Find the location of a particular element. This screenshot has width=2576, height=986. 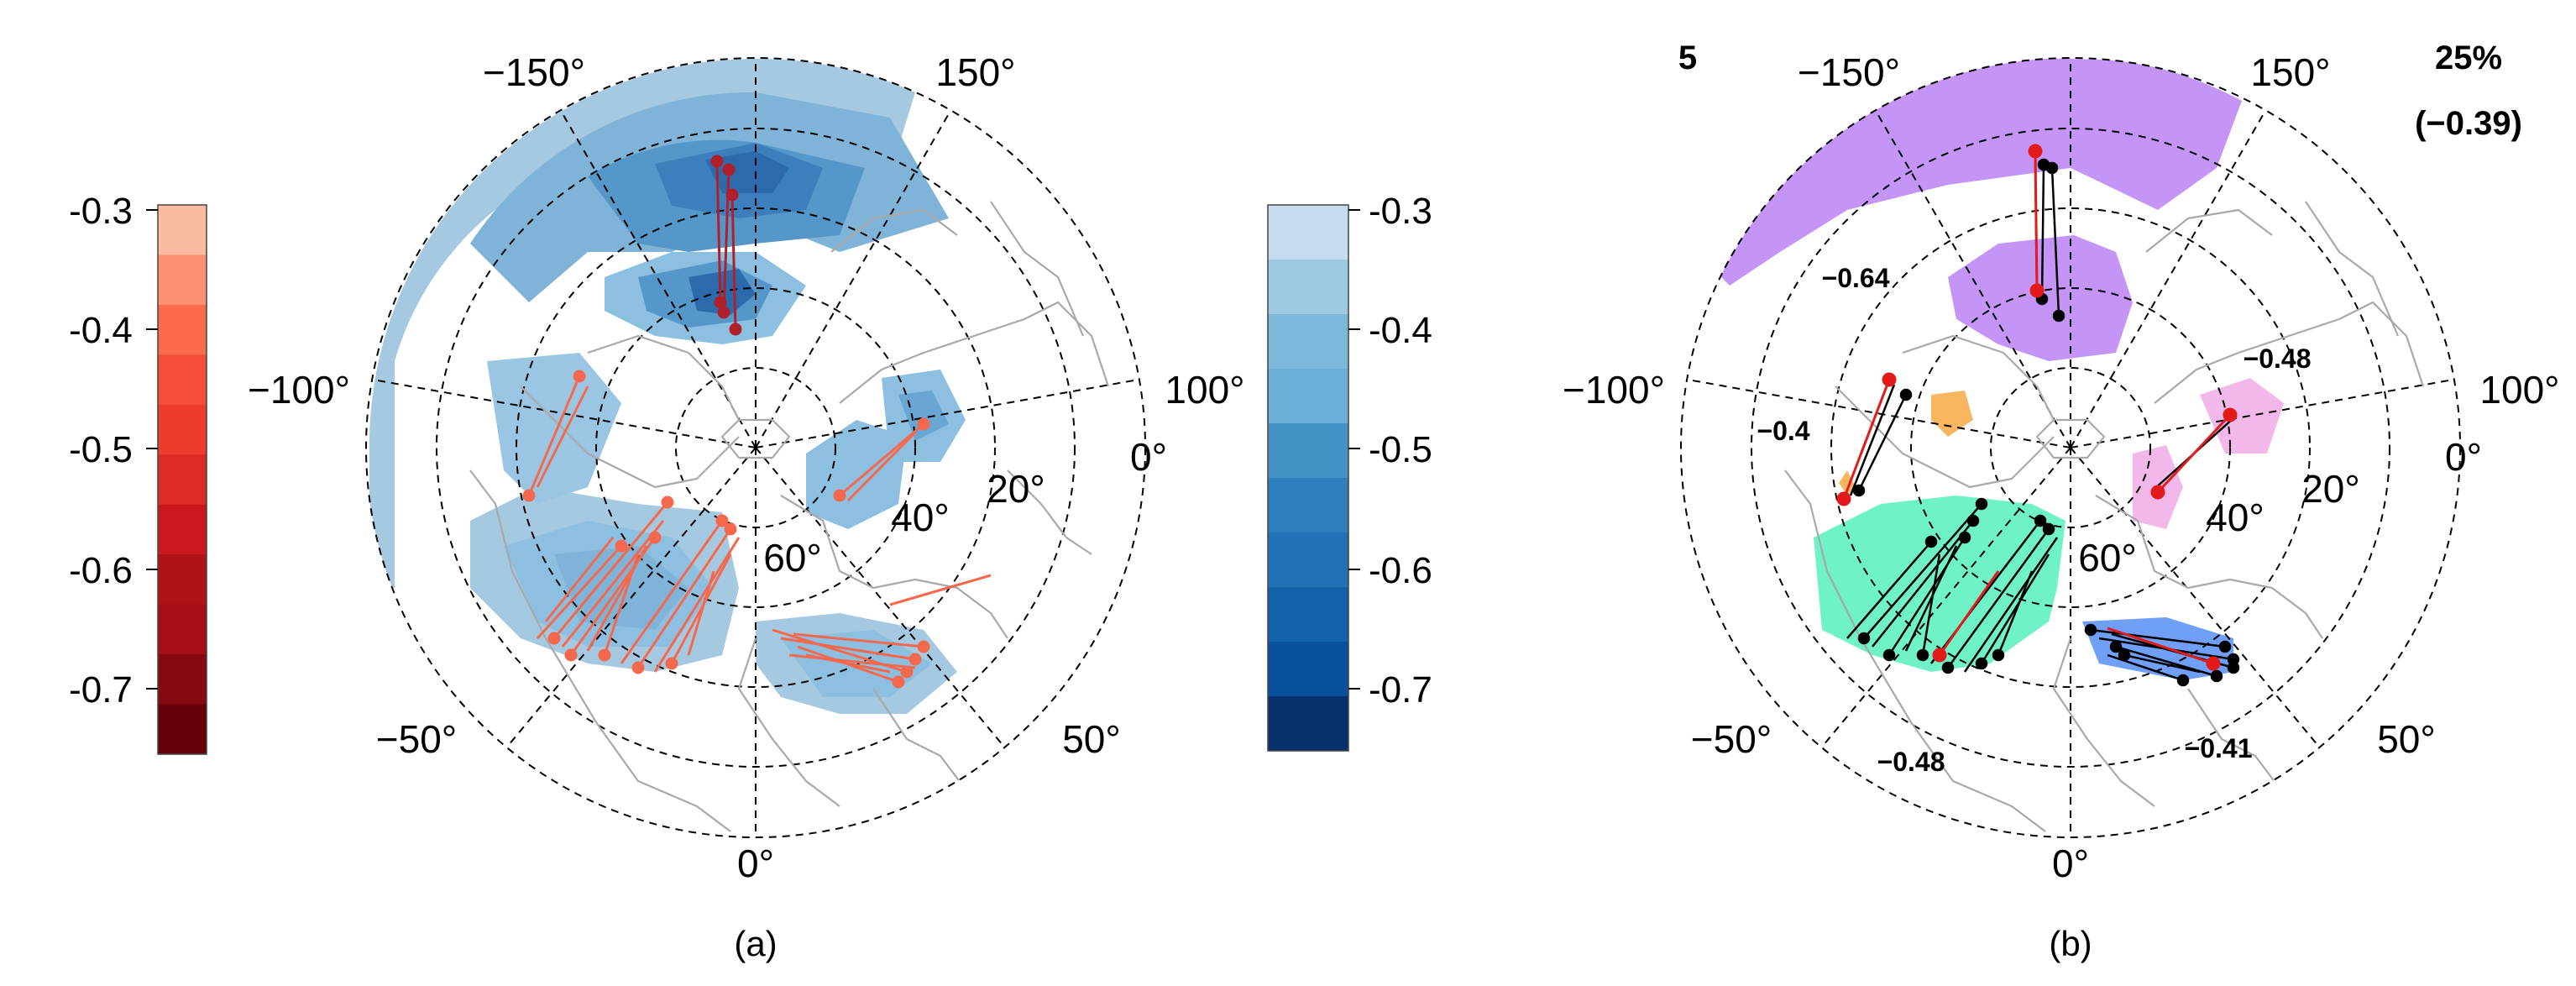

colorbar-red-tick: -0.6 is located at coordinates (101, 570).